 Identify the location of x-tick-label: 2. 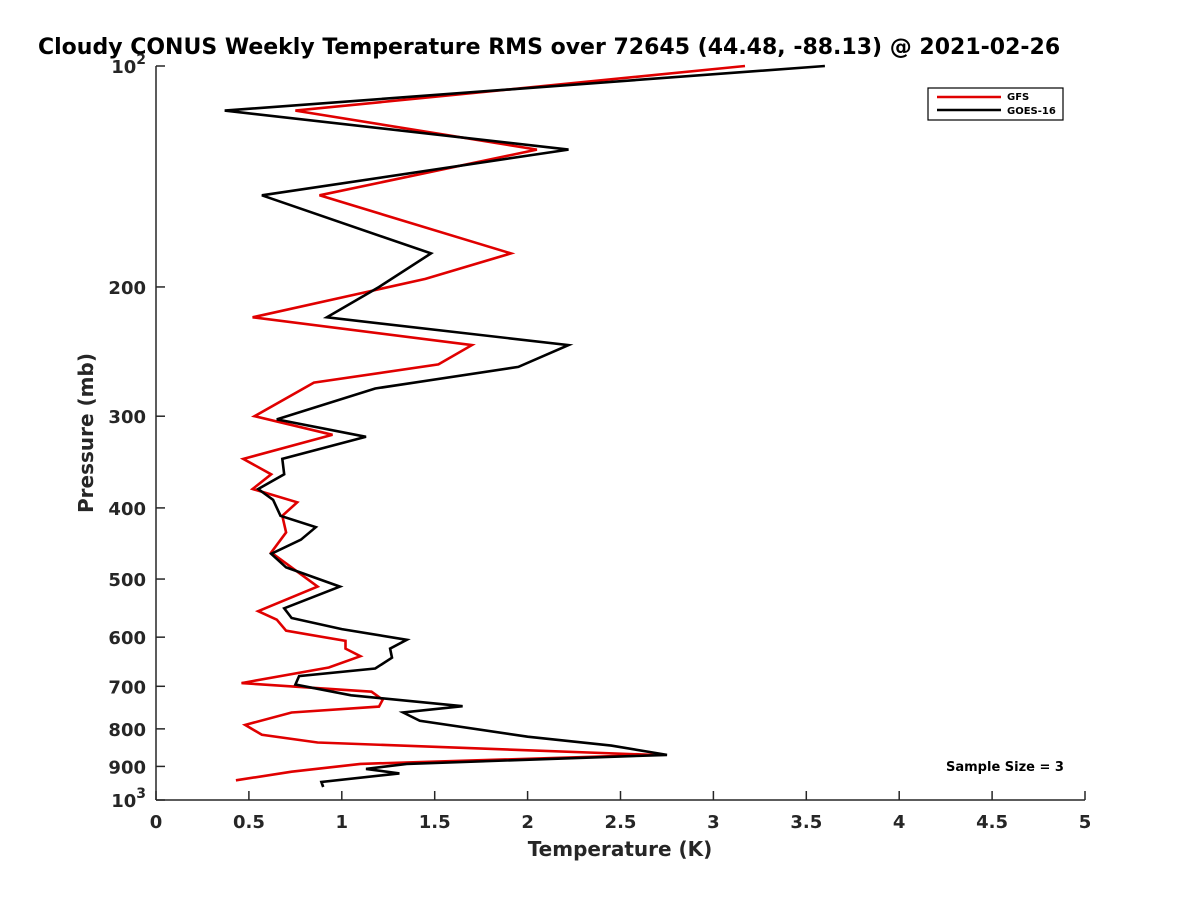
(527, 822).